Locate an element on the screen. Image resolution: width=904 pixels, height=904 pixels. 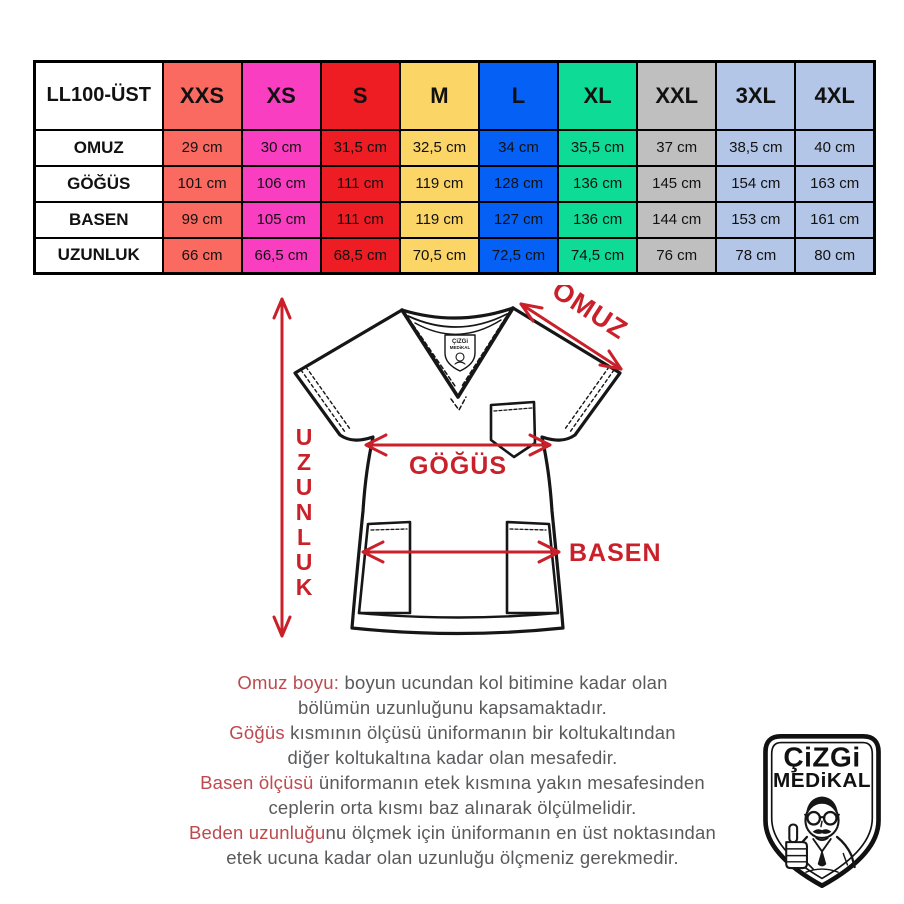
description-lead: Göğüs is located at coordinates (257, 732).